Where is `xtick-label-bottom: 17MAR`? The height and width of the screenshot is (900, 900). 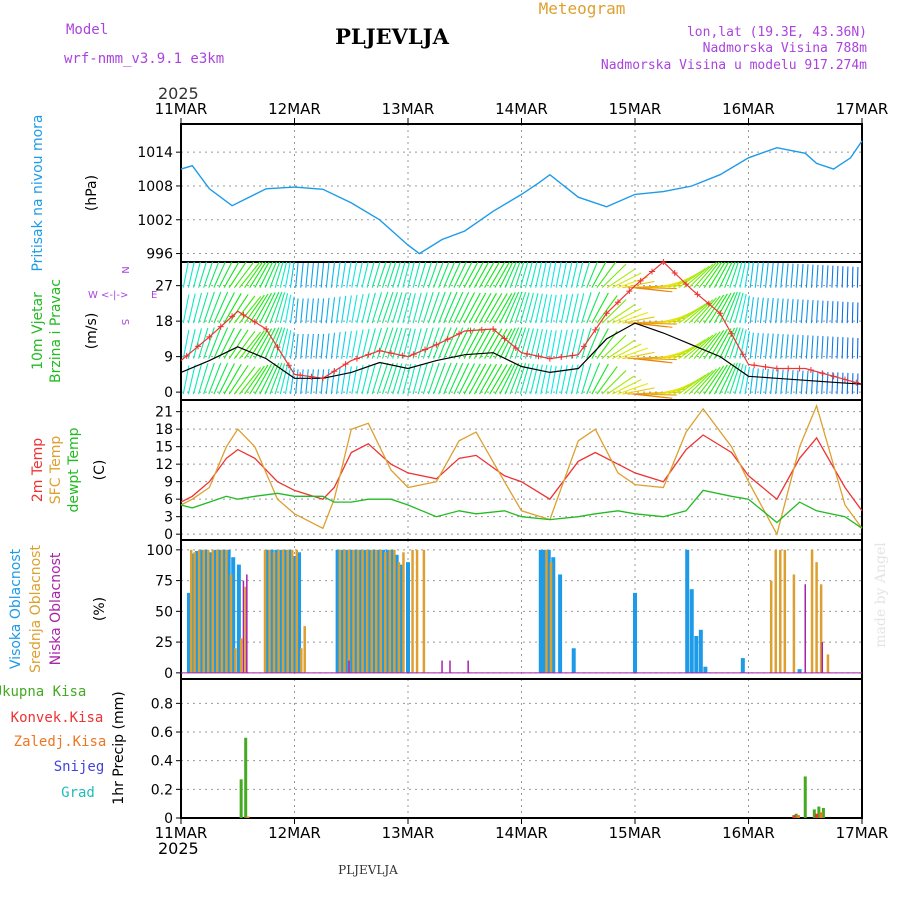
xtick-label-bottom: 17MAR is located at coordinates (862, 833).